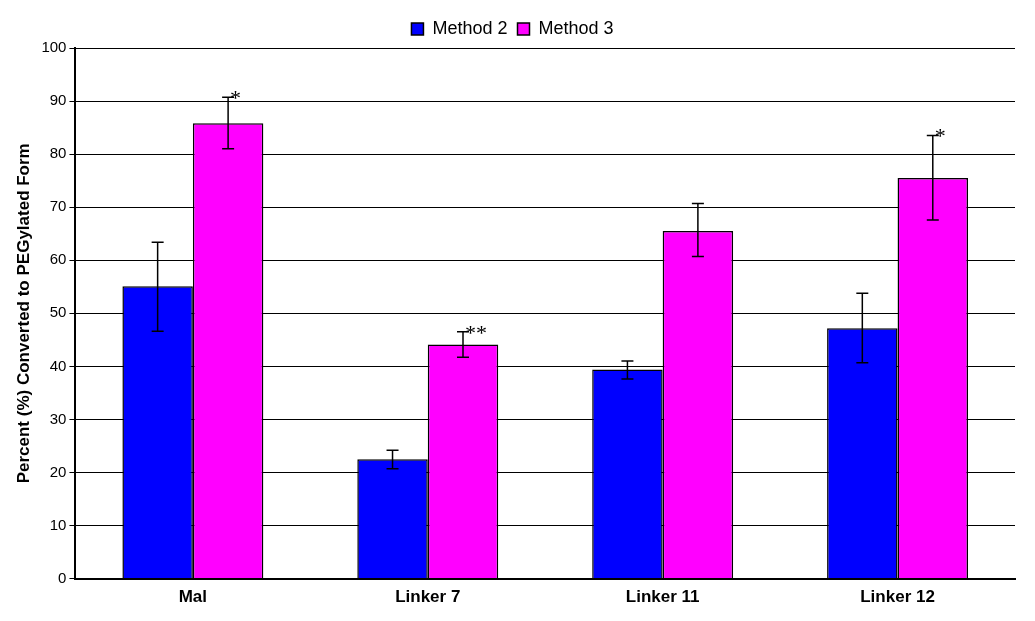  I want to click on y-tick-label: 20, so click(58, 471).